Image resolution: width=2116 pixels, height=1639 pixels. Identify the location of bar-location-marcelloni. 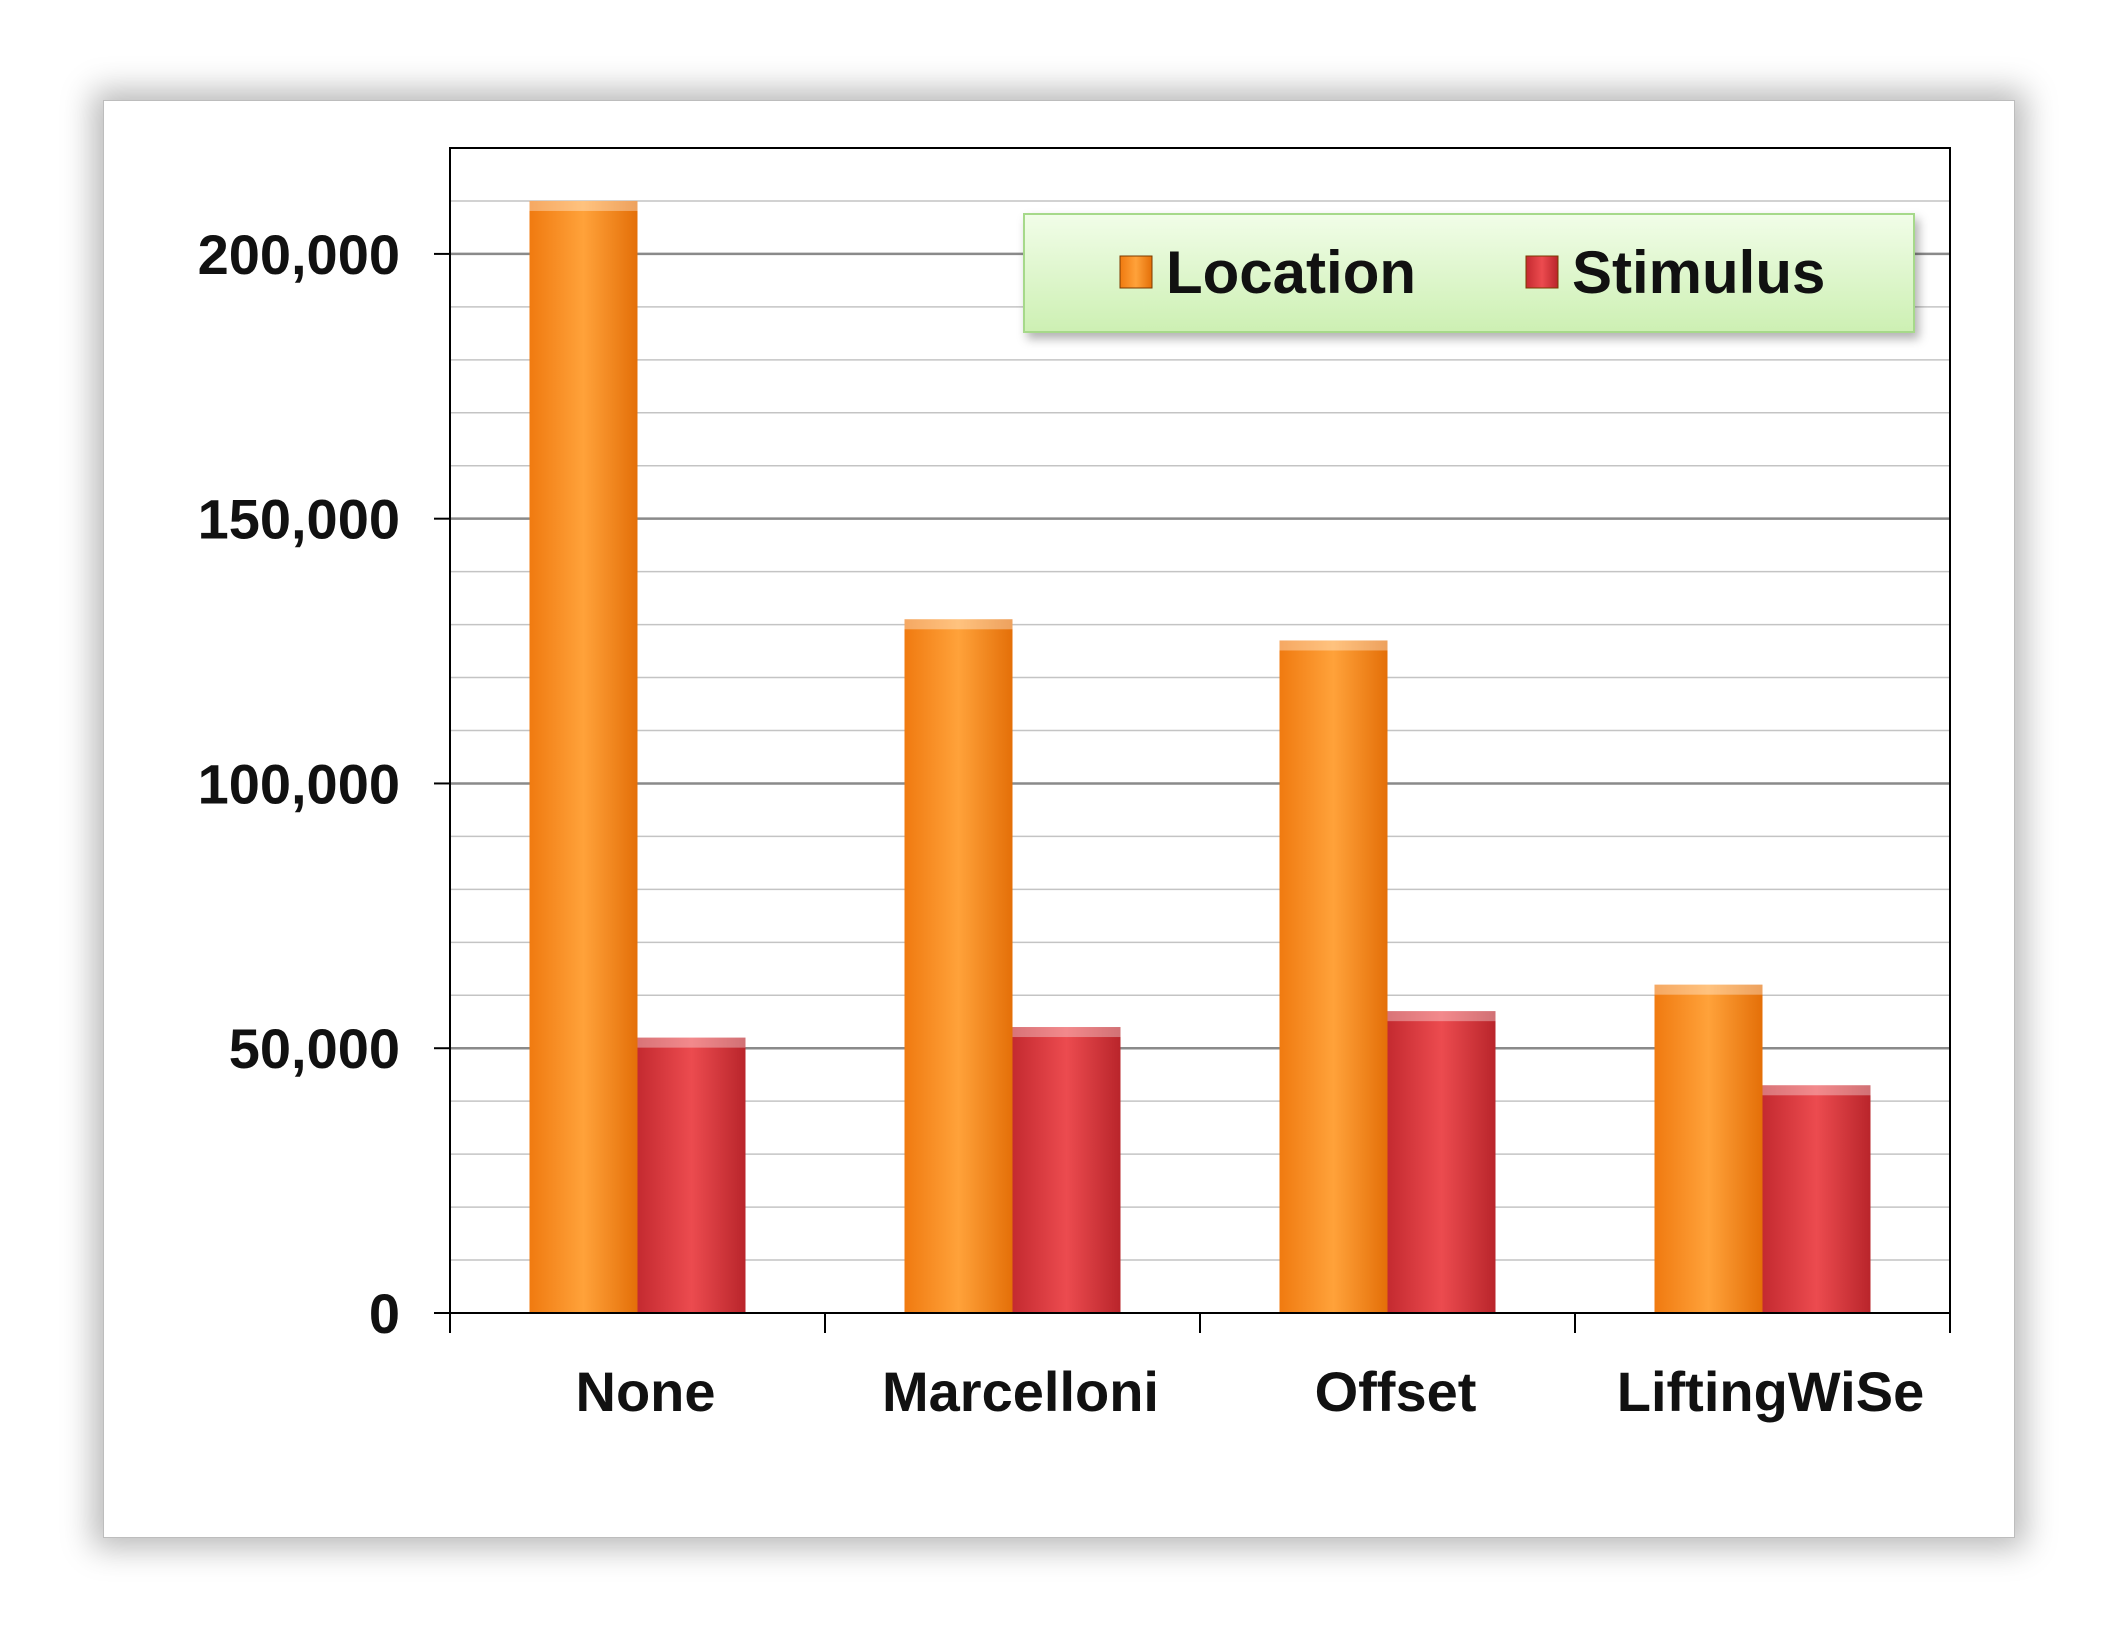
(958, 966).